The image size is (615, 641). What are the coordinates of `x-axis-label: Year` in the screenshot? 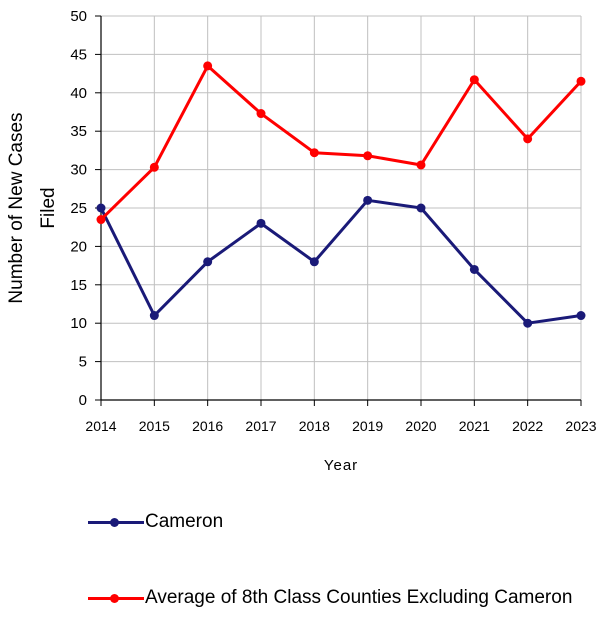 It's located at (341, 465).